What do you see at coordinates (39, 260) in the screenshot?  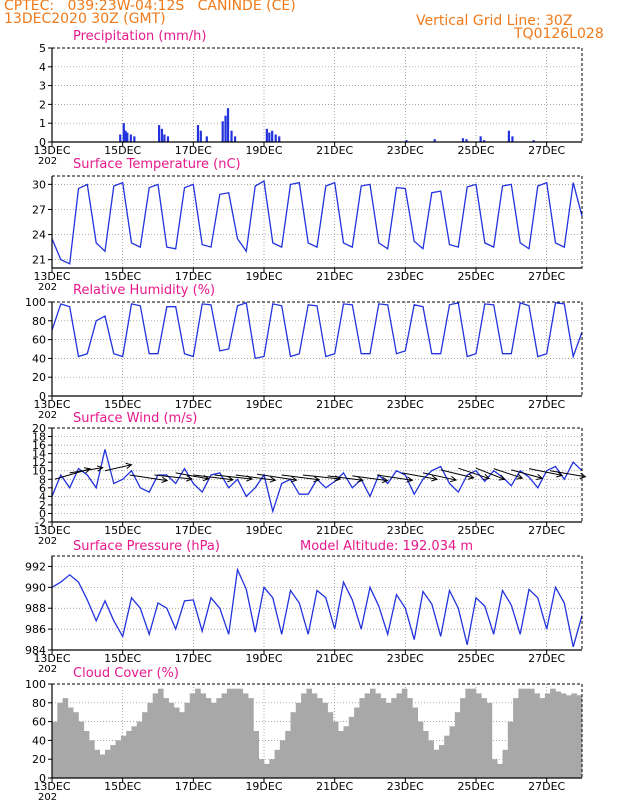 I see `ytick-label: 21` at bounding box center [39, 260].